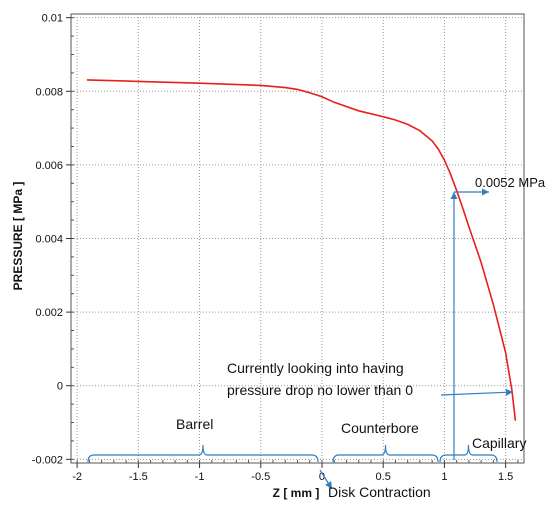  I want to click on annotation-disk-contraction: Disk Contraction, so click(379, 492).